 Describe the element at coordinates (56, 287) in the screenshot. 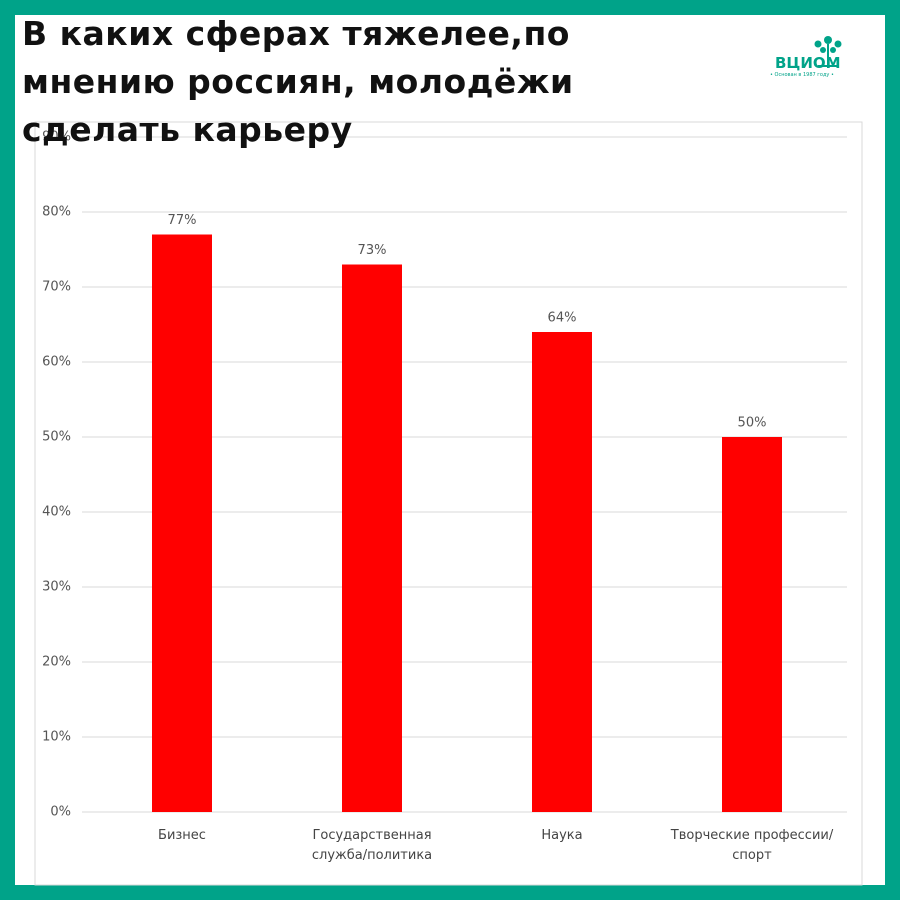

I see `y-tick-label: 70%` at that location.